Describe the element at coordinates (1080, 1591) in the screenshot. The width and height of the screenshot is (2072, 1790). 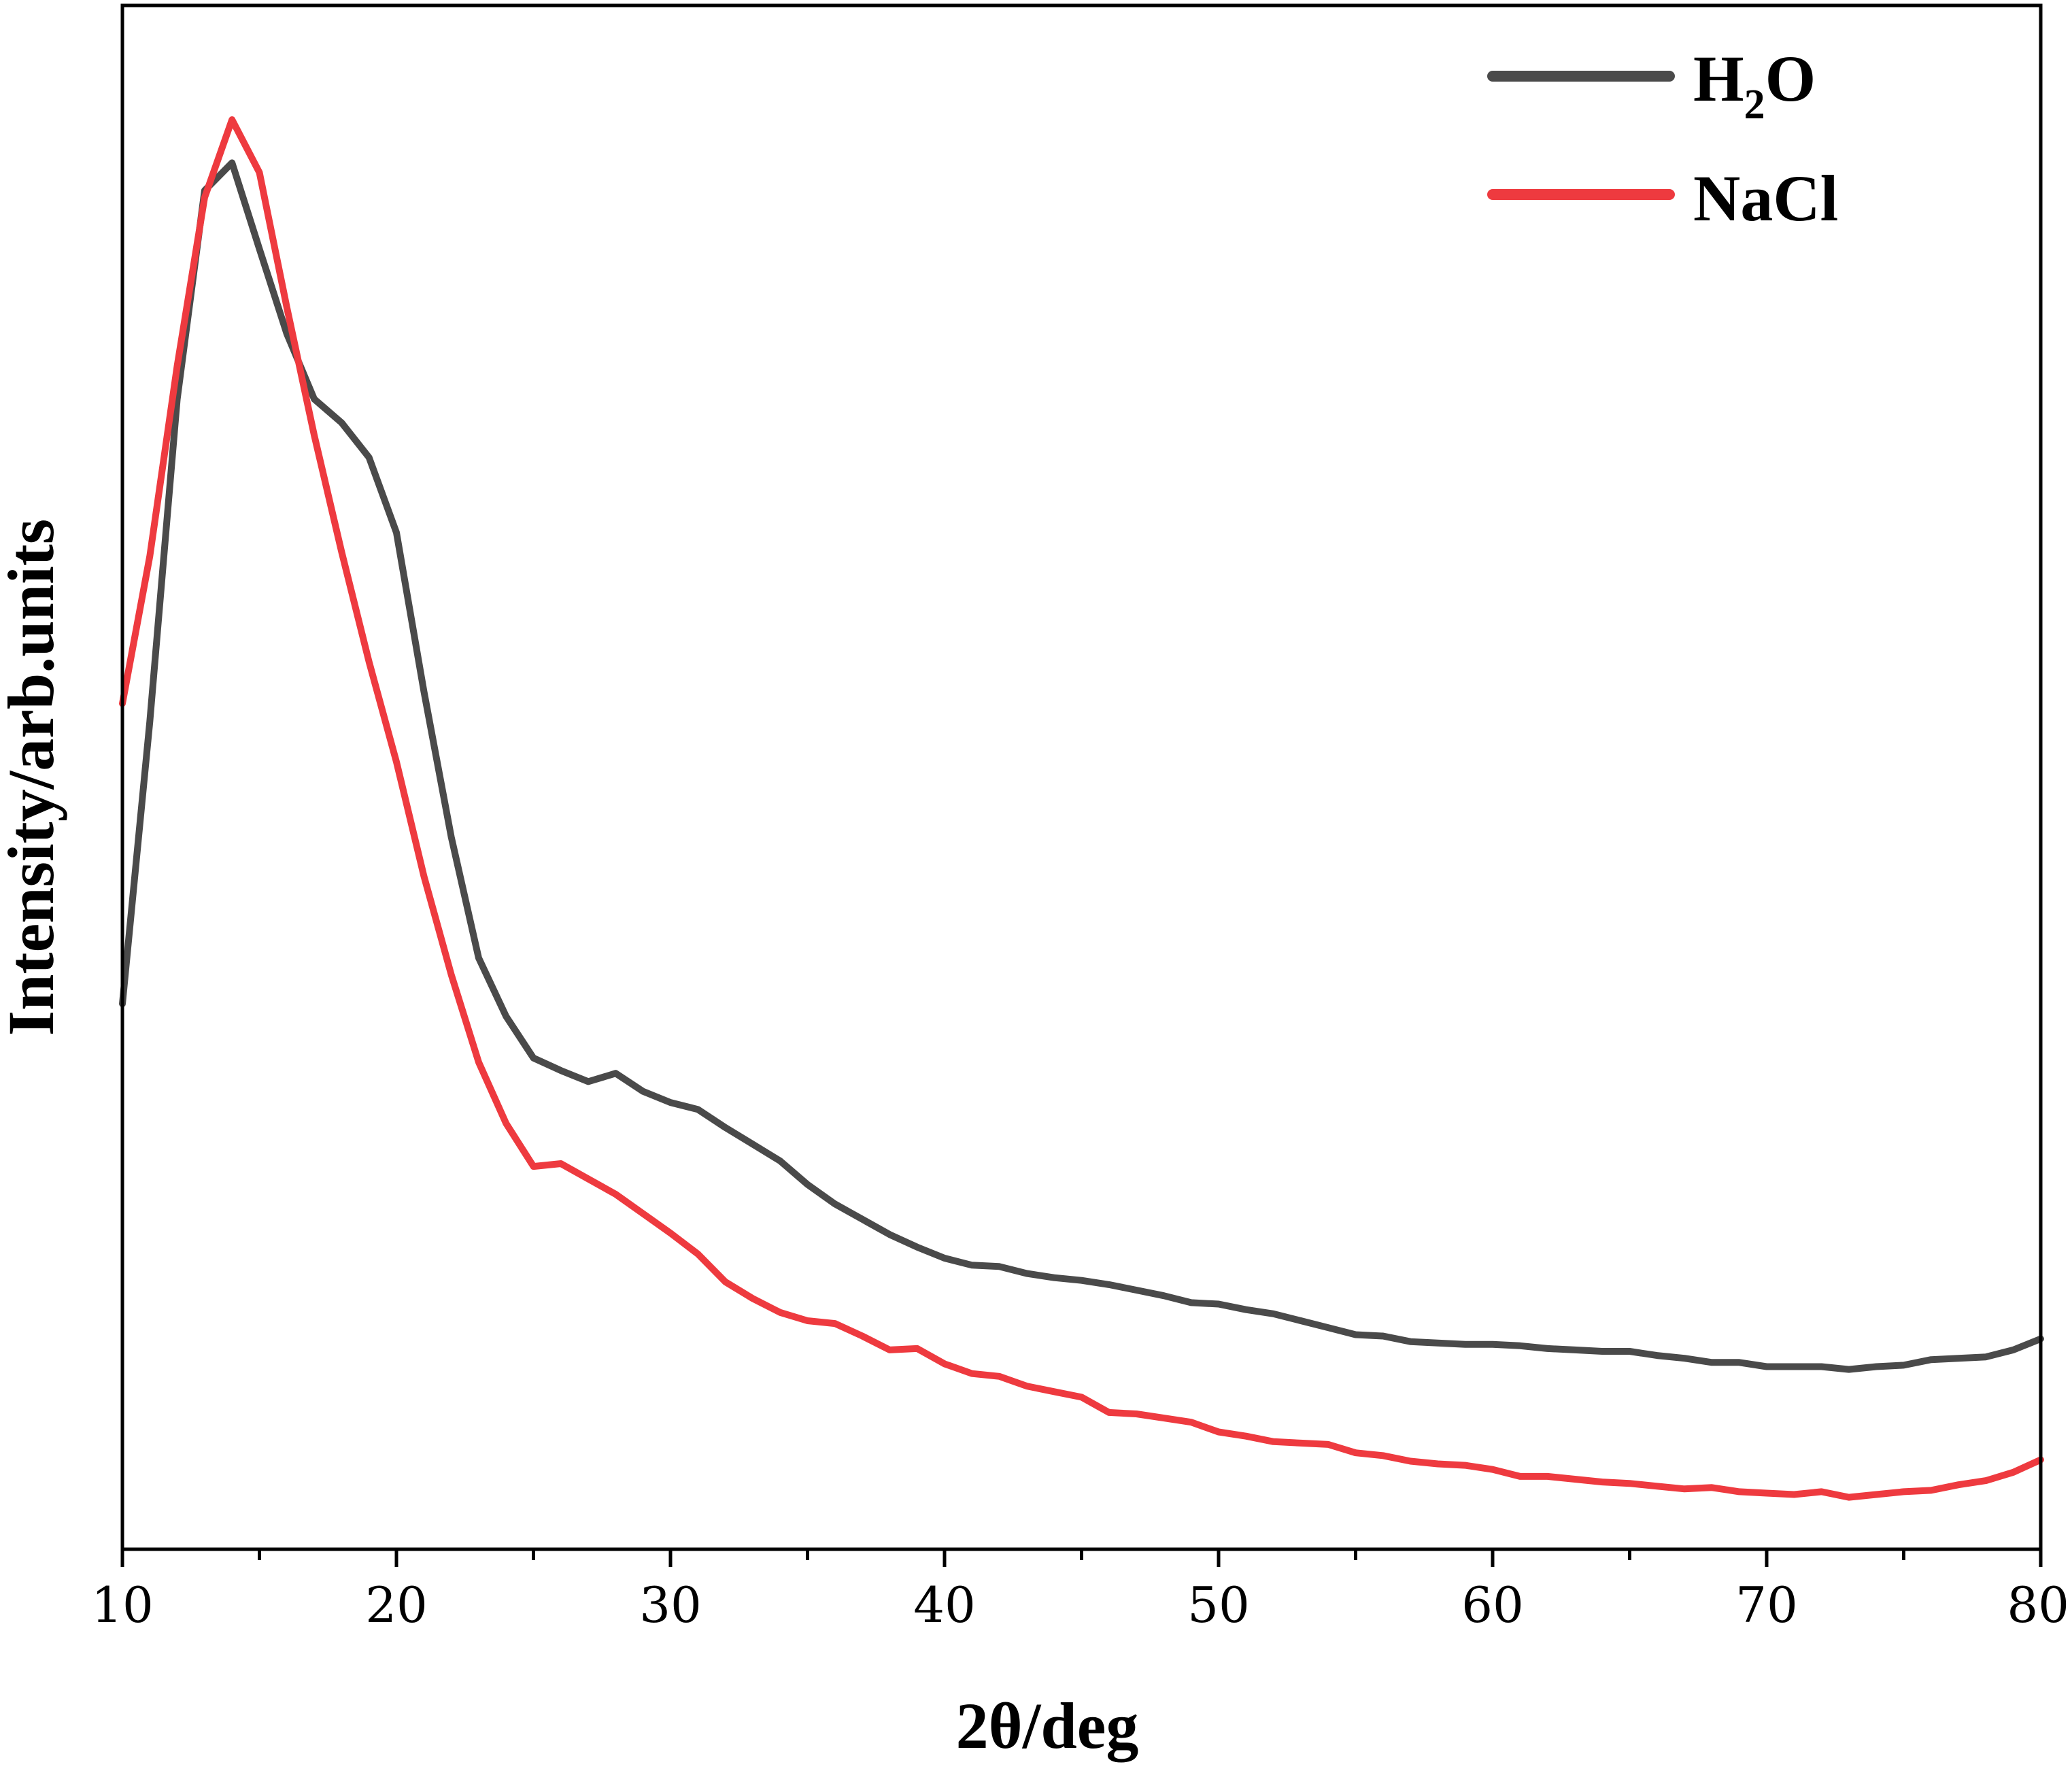
I see `x-axis-ticks: 10 20 30 40 50 60 70 80` at that location.